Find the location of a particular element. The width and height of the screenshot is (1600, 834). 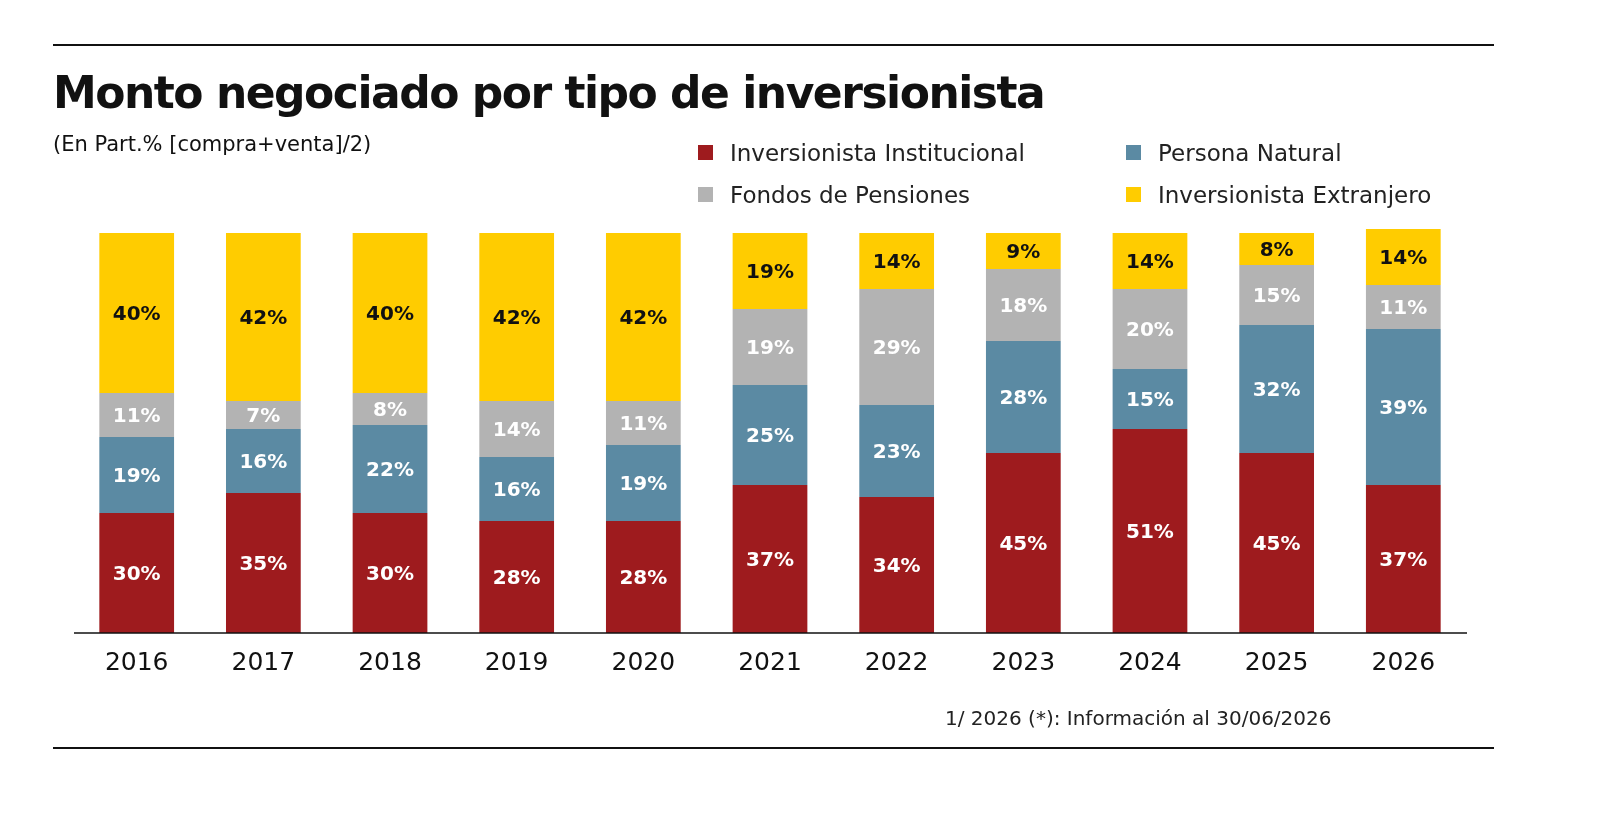

legend-label: Persona Natural is located at coordinates (1250, 153).